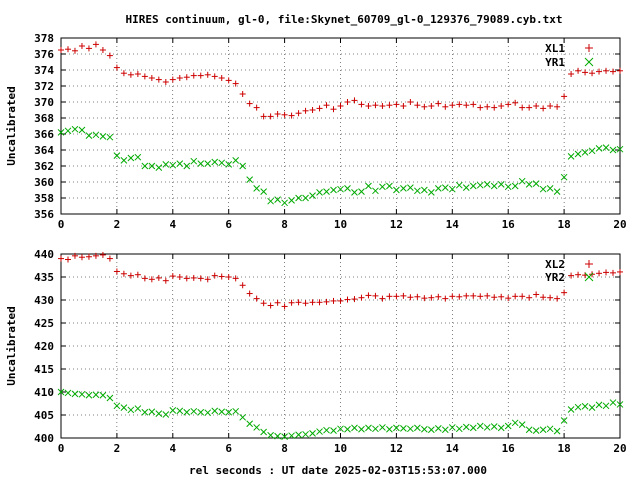 Image resolution: width=640 pixels, height=480 pixels. I want to click on x-tick-label: 16, so click(509, 224).